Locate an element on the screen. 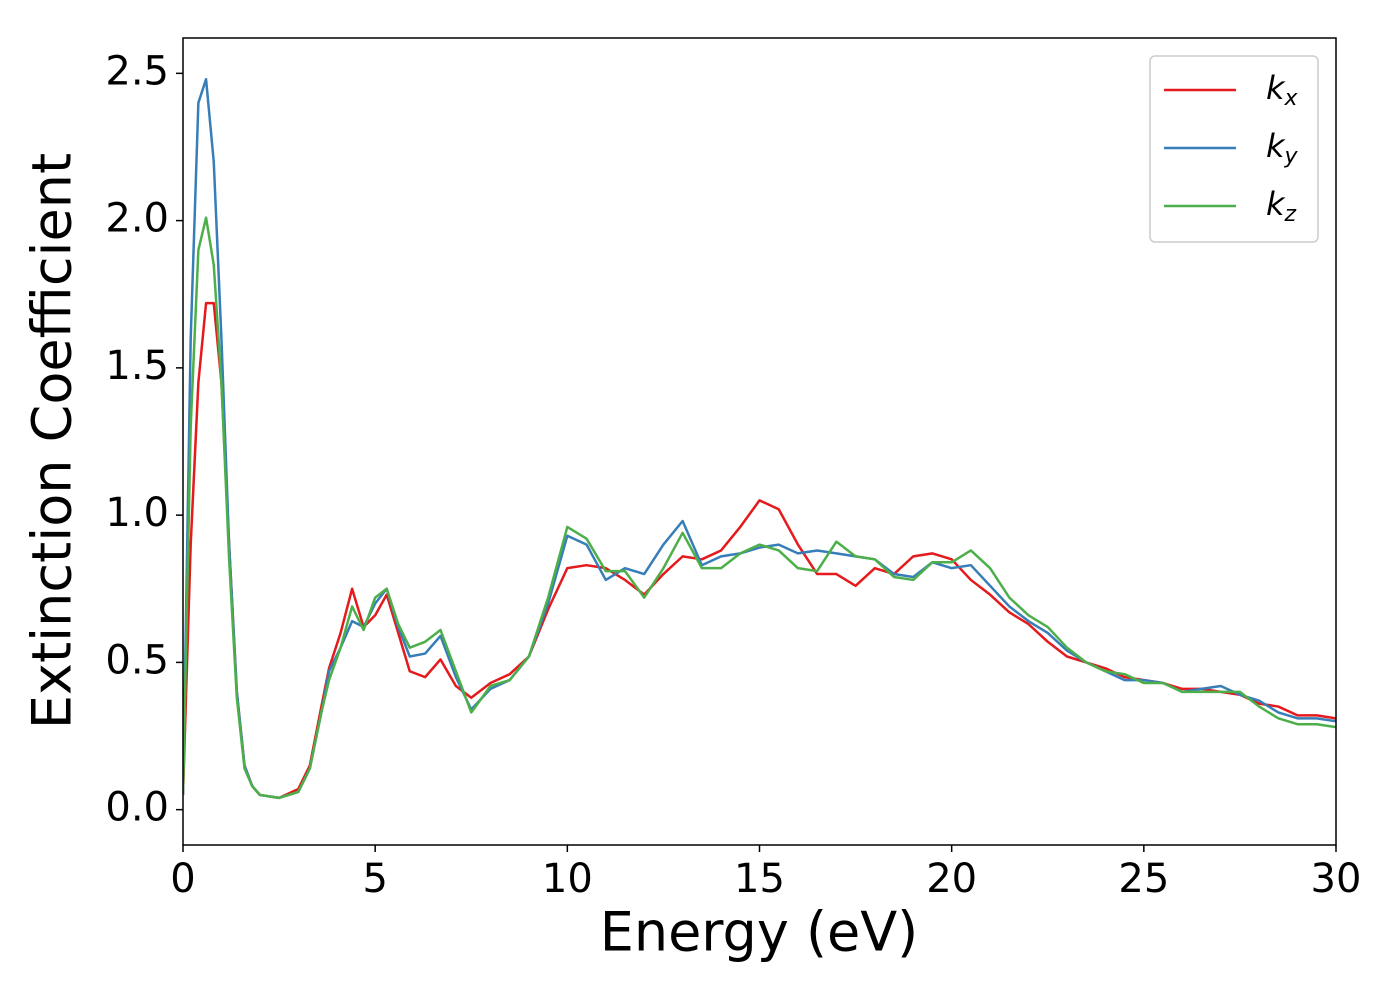 This screenshot has width=1400, height=1000. x-tick-label: 30 is located at coordinates (1336, 879).